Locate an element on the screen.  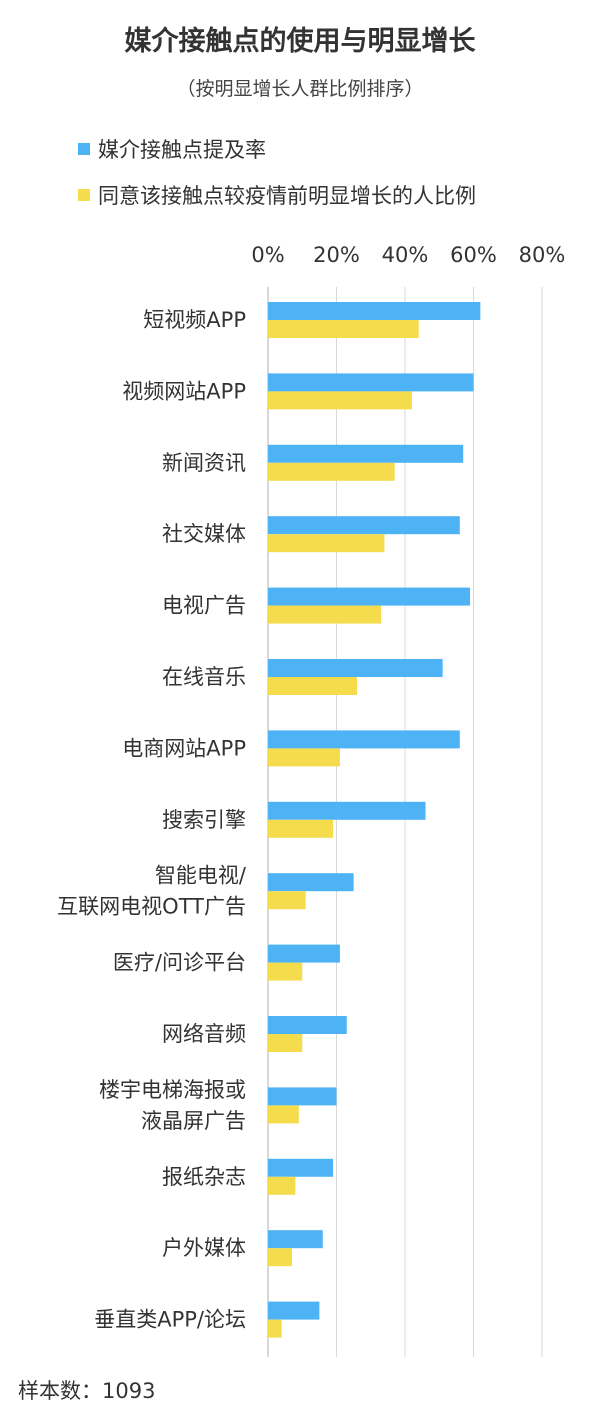
category-label-2: 新闻资讯 is located at coordinates (204, 463).